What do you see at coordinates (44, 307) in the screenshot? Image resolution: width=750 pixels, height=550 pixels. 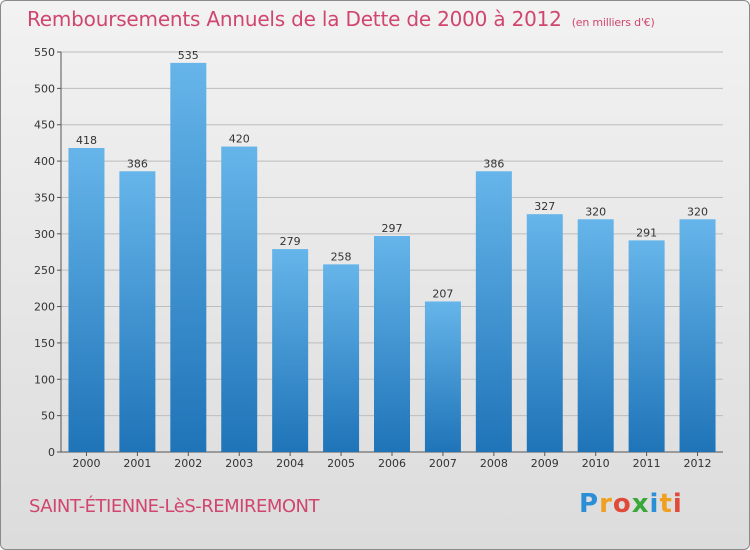 I see `y-tick-label: 200` at bounding box center [44, 307].